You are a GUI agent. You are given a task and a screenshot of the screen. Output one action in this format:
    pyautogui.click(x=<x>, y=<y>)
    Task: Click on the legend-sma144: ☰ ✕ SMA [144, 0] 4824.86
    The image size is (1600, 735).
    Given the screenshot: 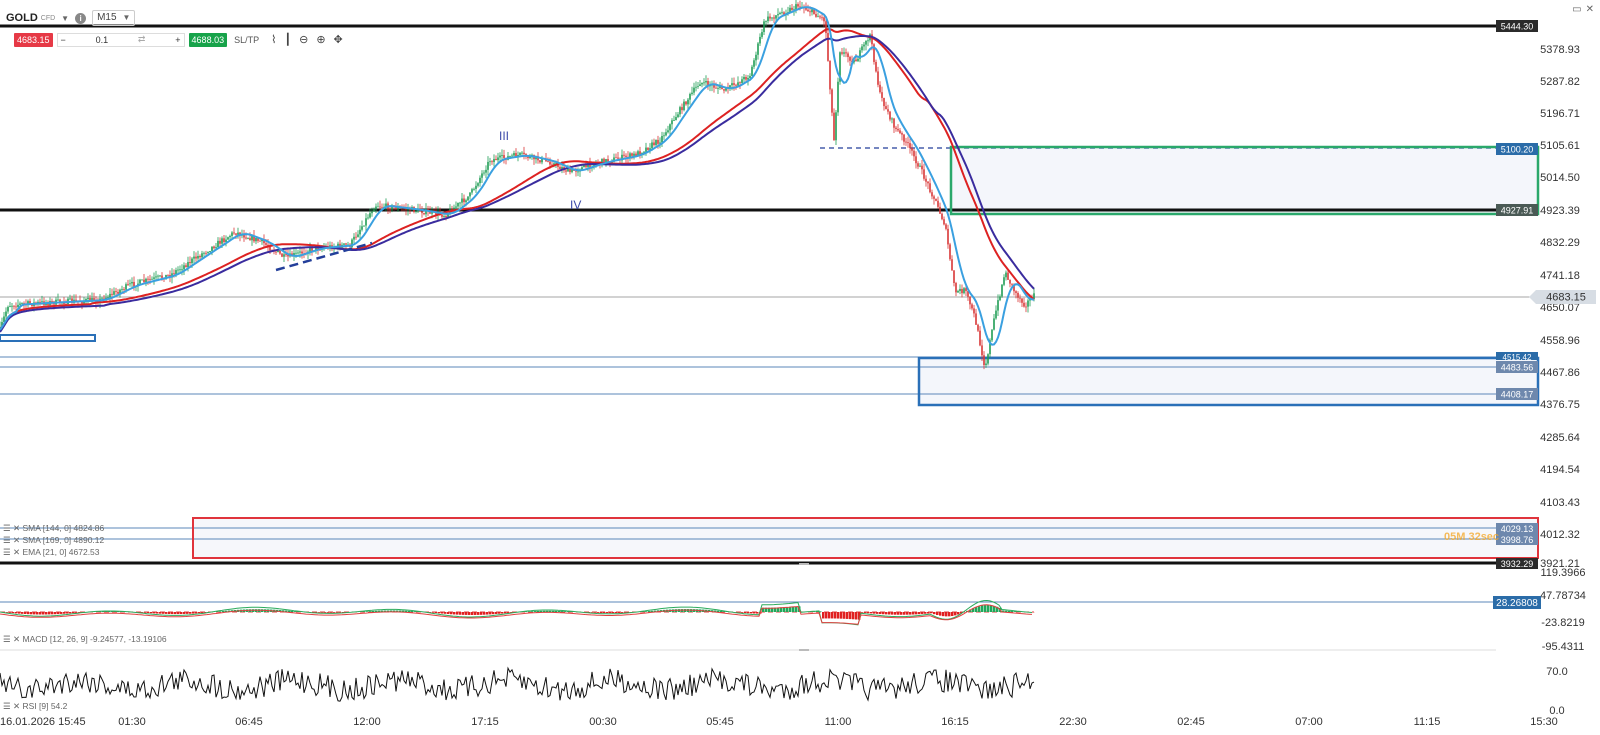 What is the action you would take?
    pyautogui.click(x=53, y=528)
    